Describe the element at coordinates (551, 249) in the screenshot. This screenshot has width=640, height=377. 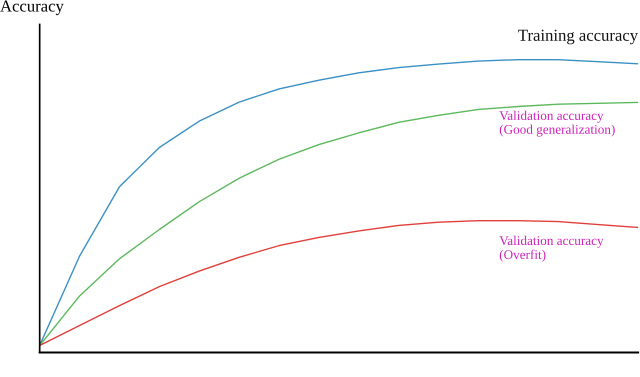
I see `series-label: Validation accuracy (Overfit)` at that location.